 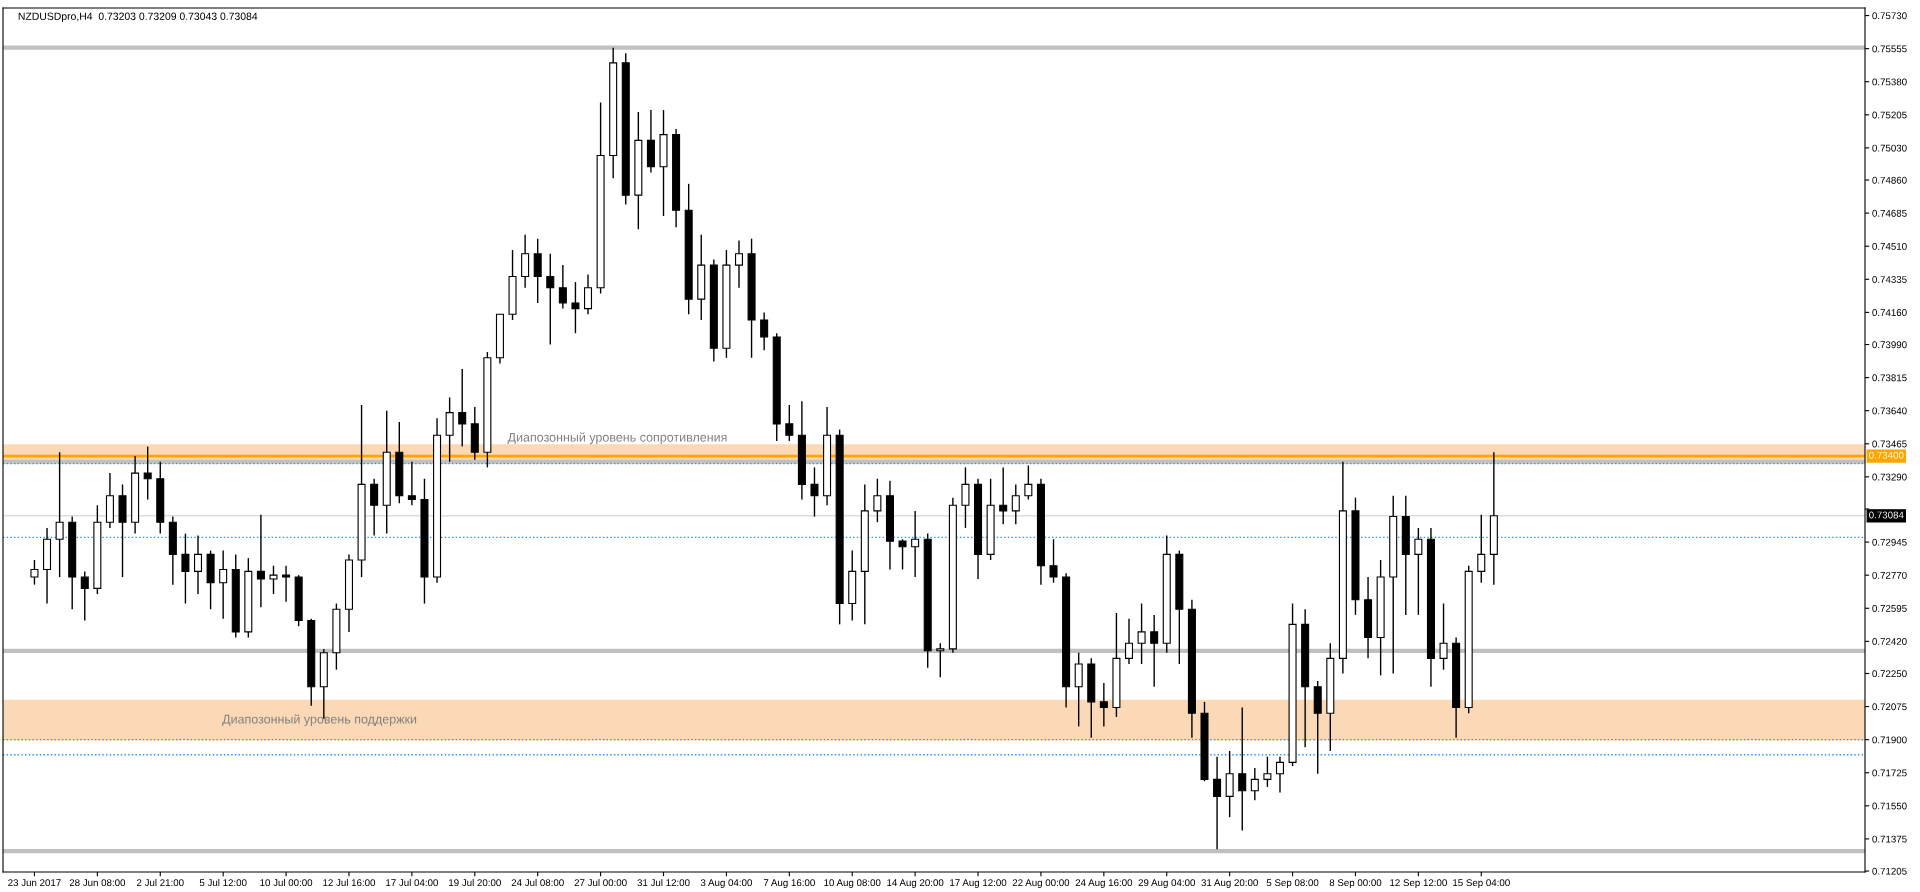 I want to click on x-tick-label: 17 Aug 12:00, so click(x=978, y=884).